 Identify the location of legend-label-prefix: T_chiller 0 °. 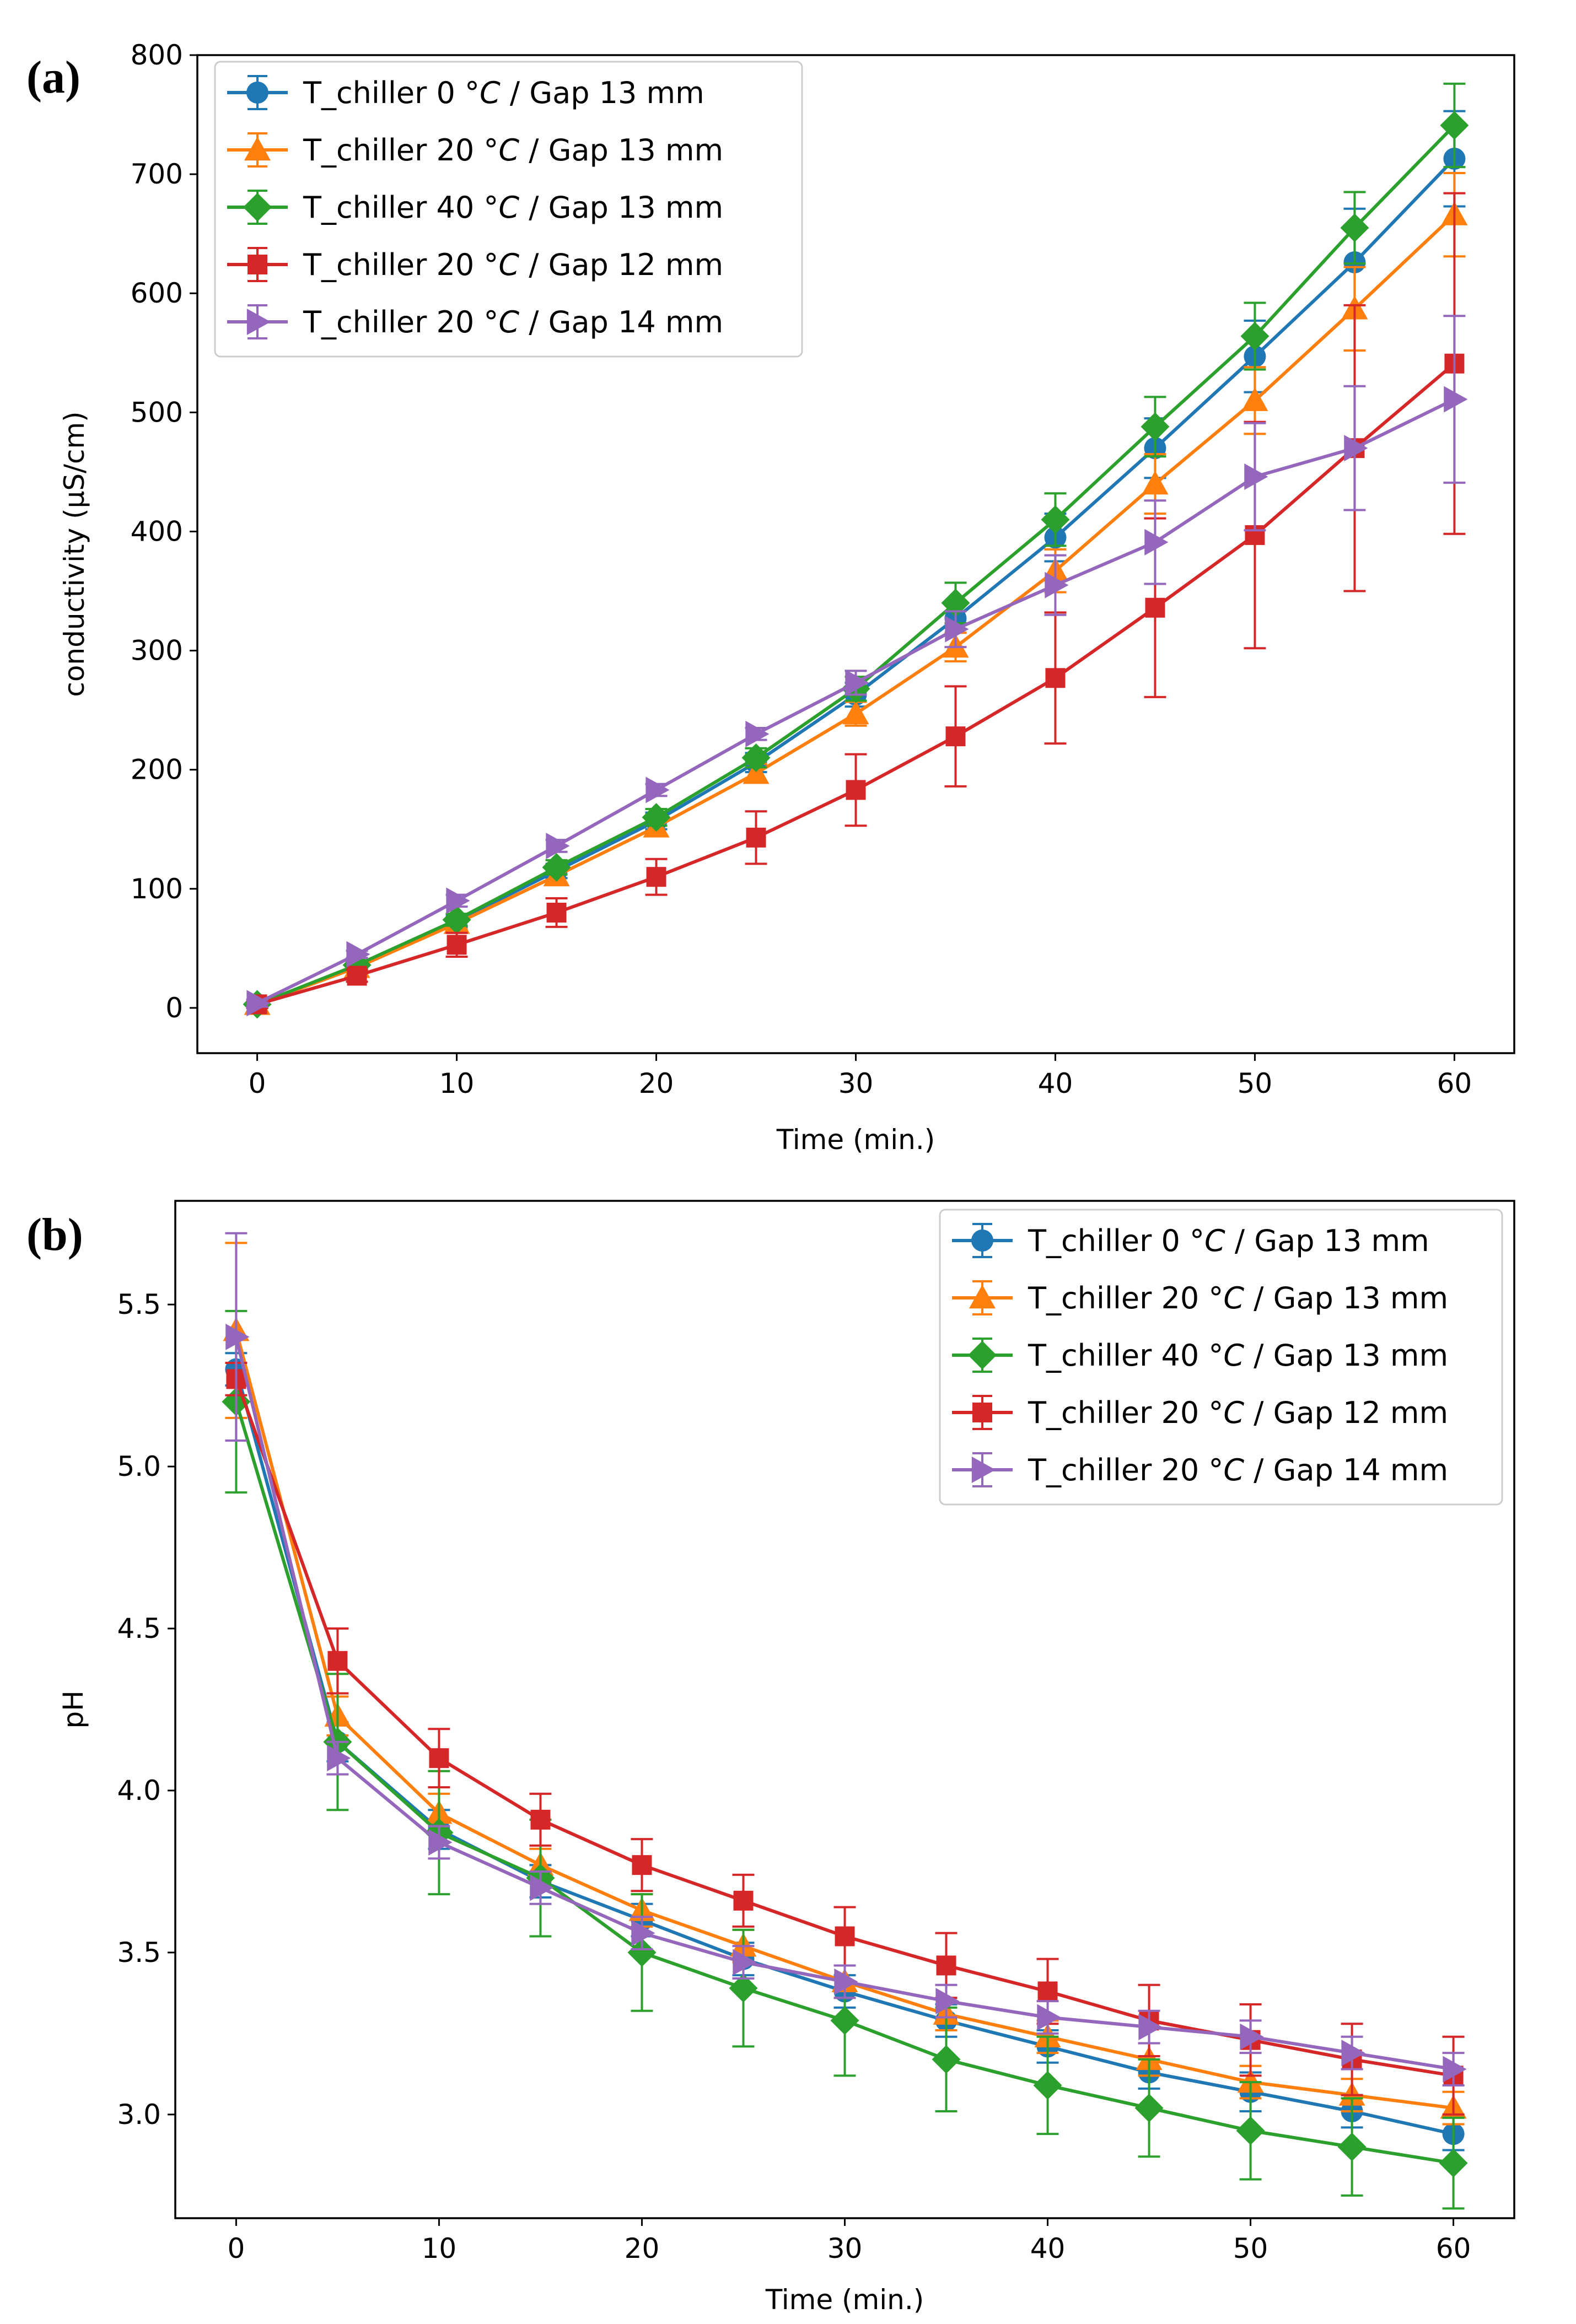
(391, 93).